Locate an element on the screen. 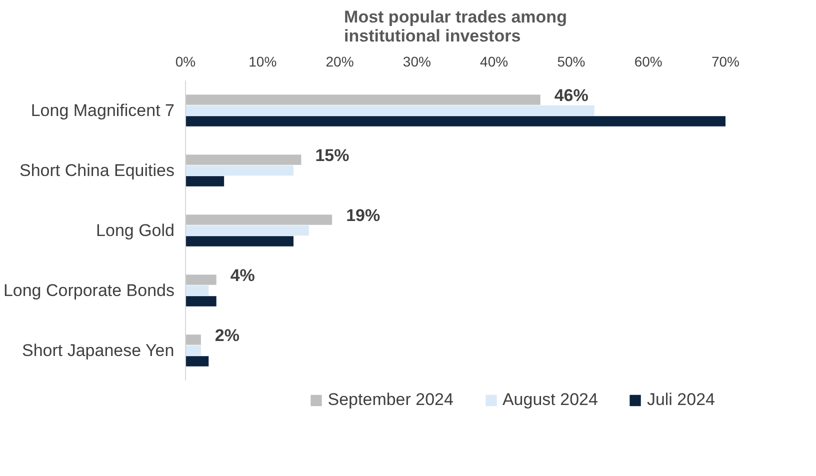  x-tick-label: 40% is located at coordinates (494, 62).